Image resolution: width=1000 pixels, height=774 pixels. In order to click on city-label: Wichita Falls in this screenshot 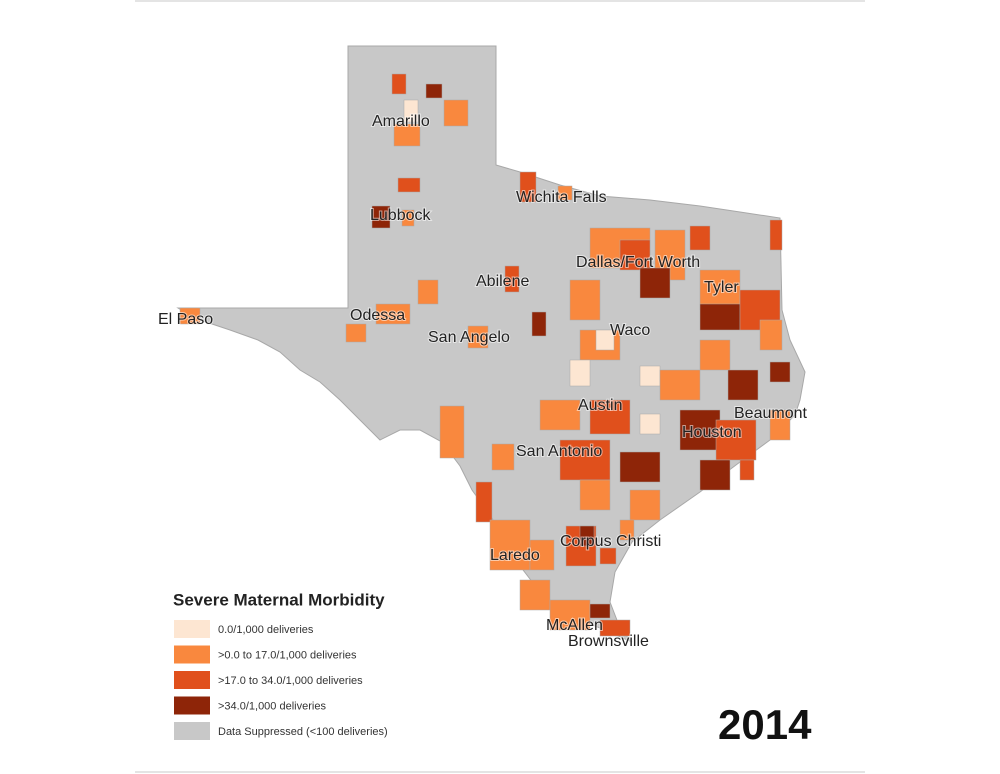, I will do `click(561, 197)`.